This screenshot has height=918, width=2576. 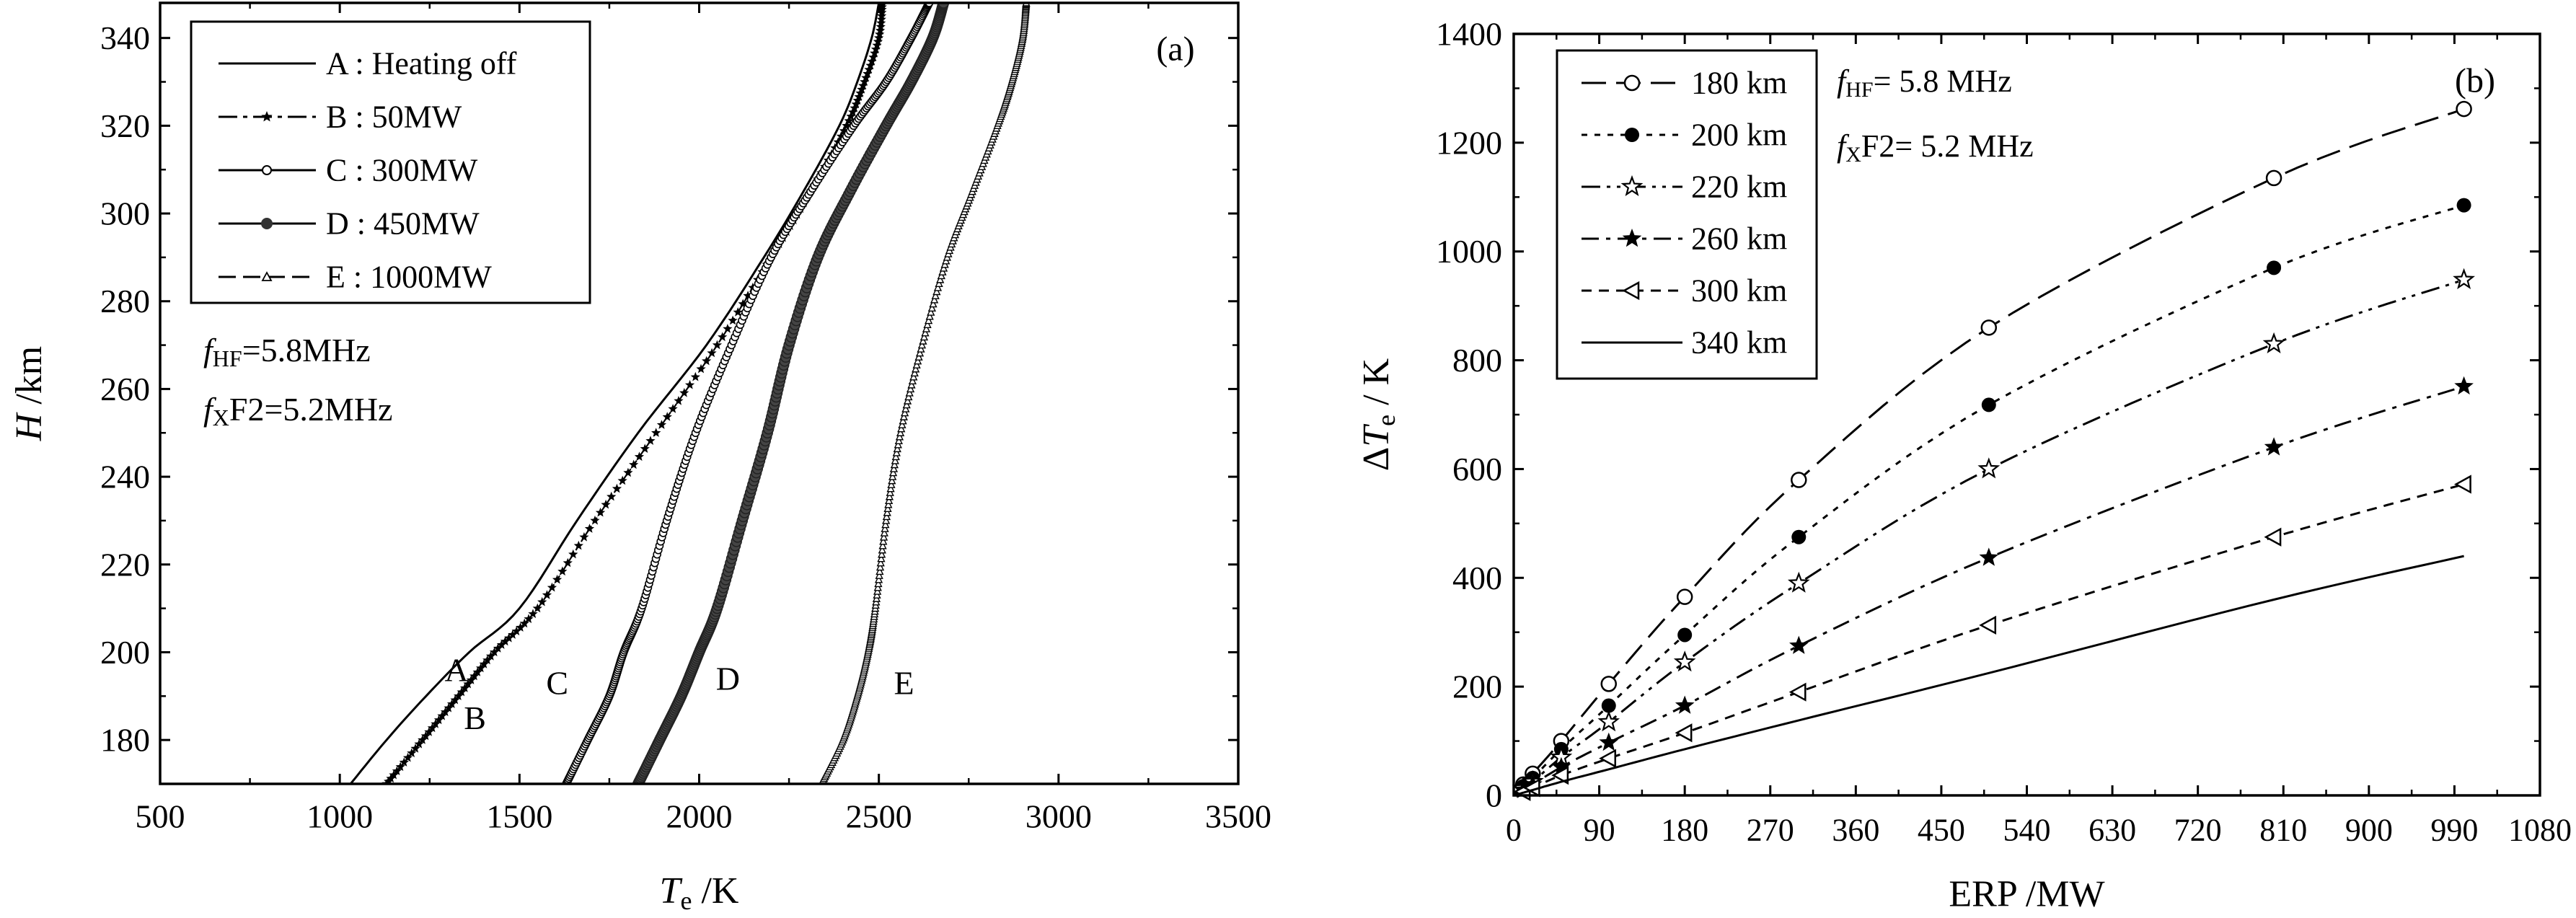 What do you see at coordinates (699, 816) in the screenshot?
I see `x-tick-label: 2000` at bounding box center [699, 816].